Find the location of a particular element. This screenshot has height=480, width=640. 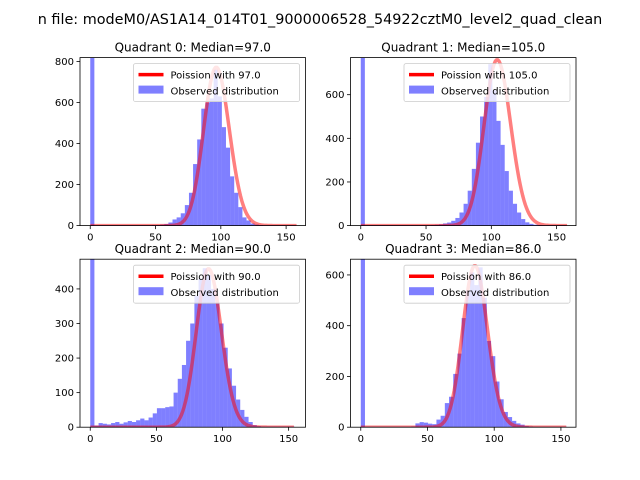

subplot-title: Quadrant 0: Median=97.0 is located at coordinates (193, 48).